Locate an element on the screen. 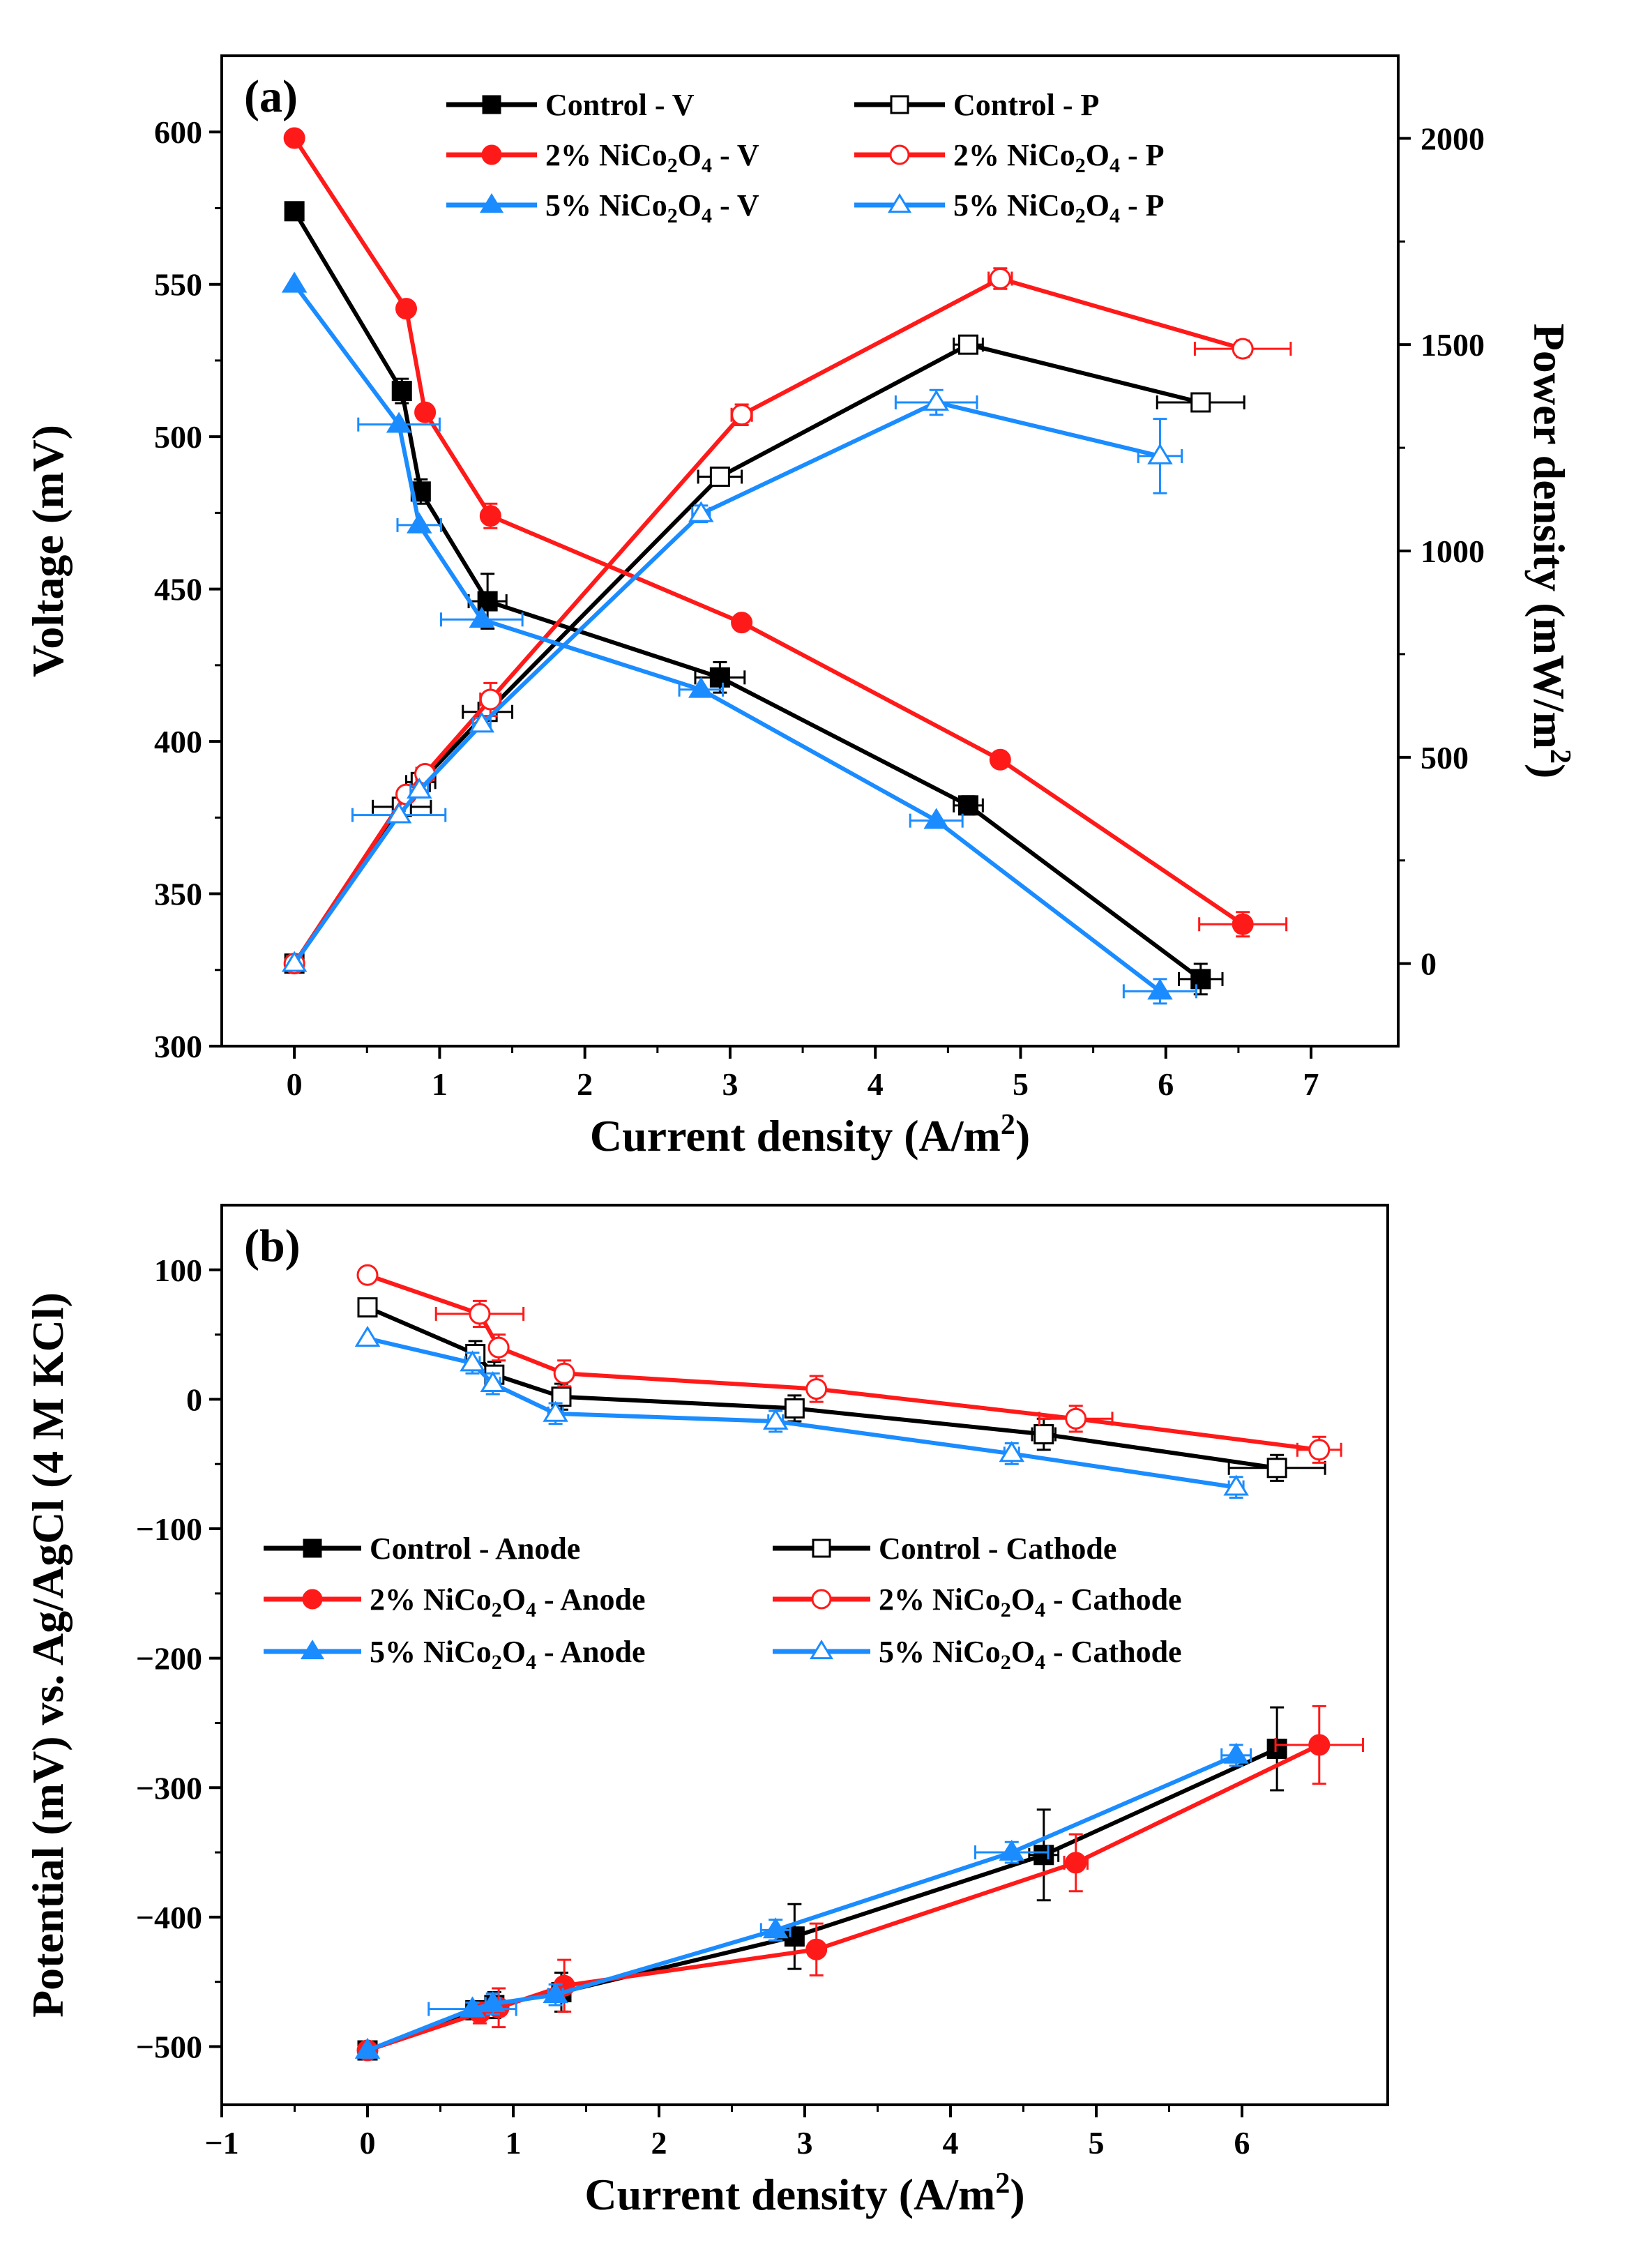  legend-entry-2pct-nico2o4-p: 2% NiCo2O4 - P is located at coordinates (1010, 157).